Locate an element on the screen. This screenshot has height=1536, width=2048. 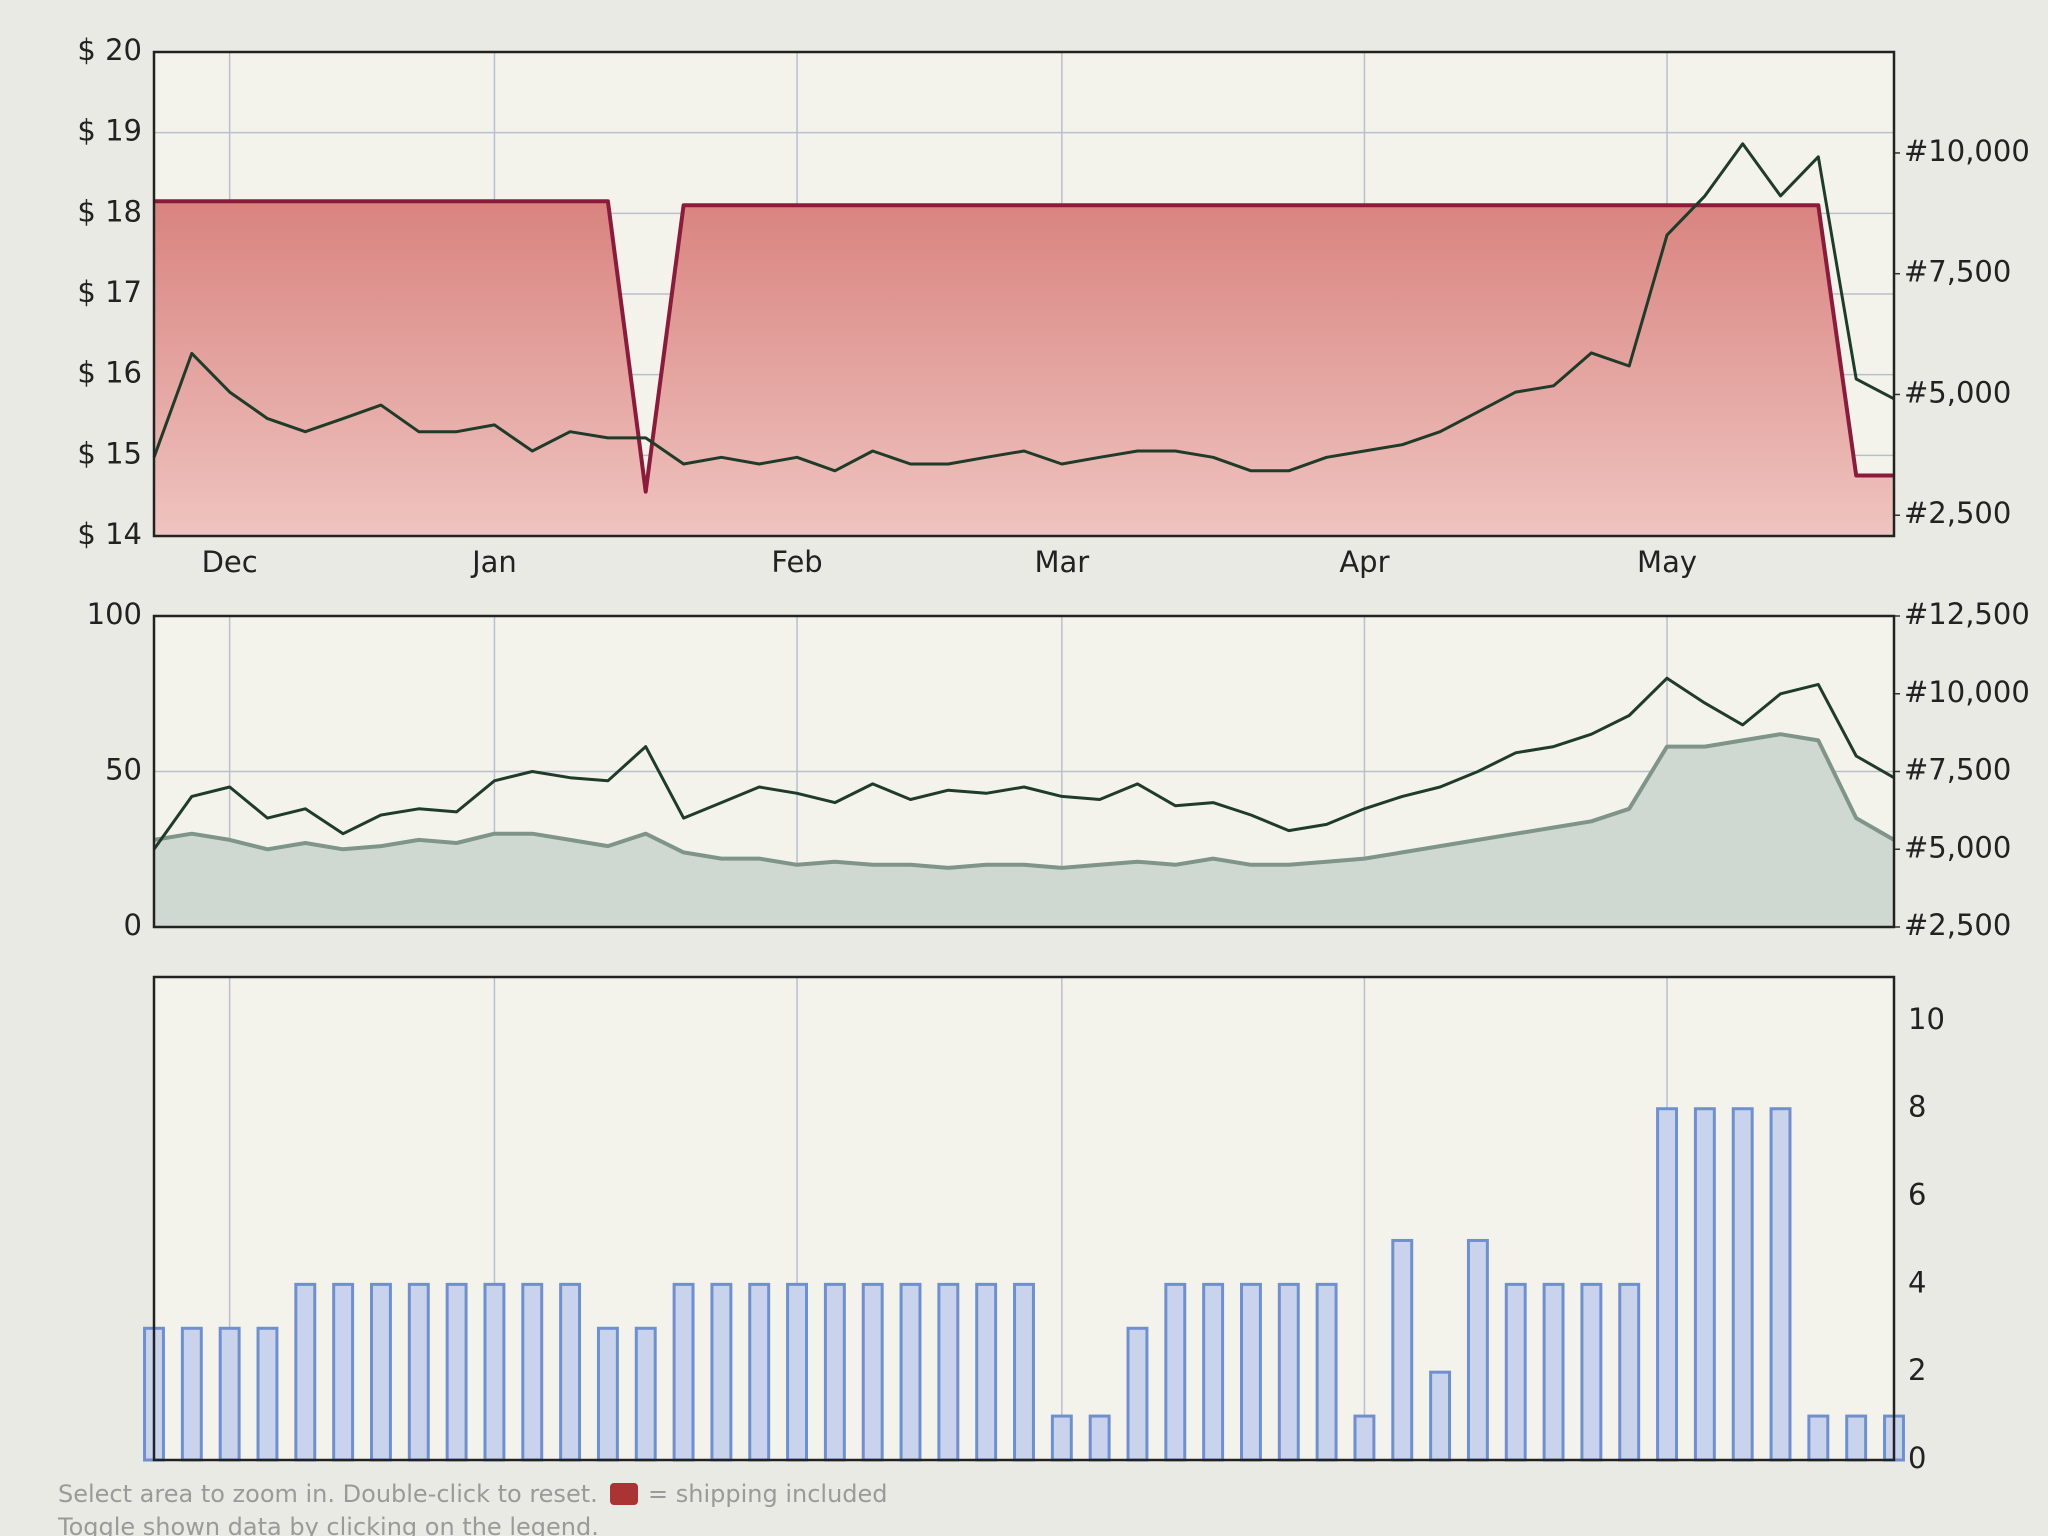
y-tick-label: 2 is located at coordinates (1917, 1370).